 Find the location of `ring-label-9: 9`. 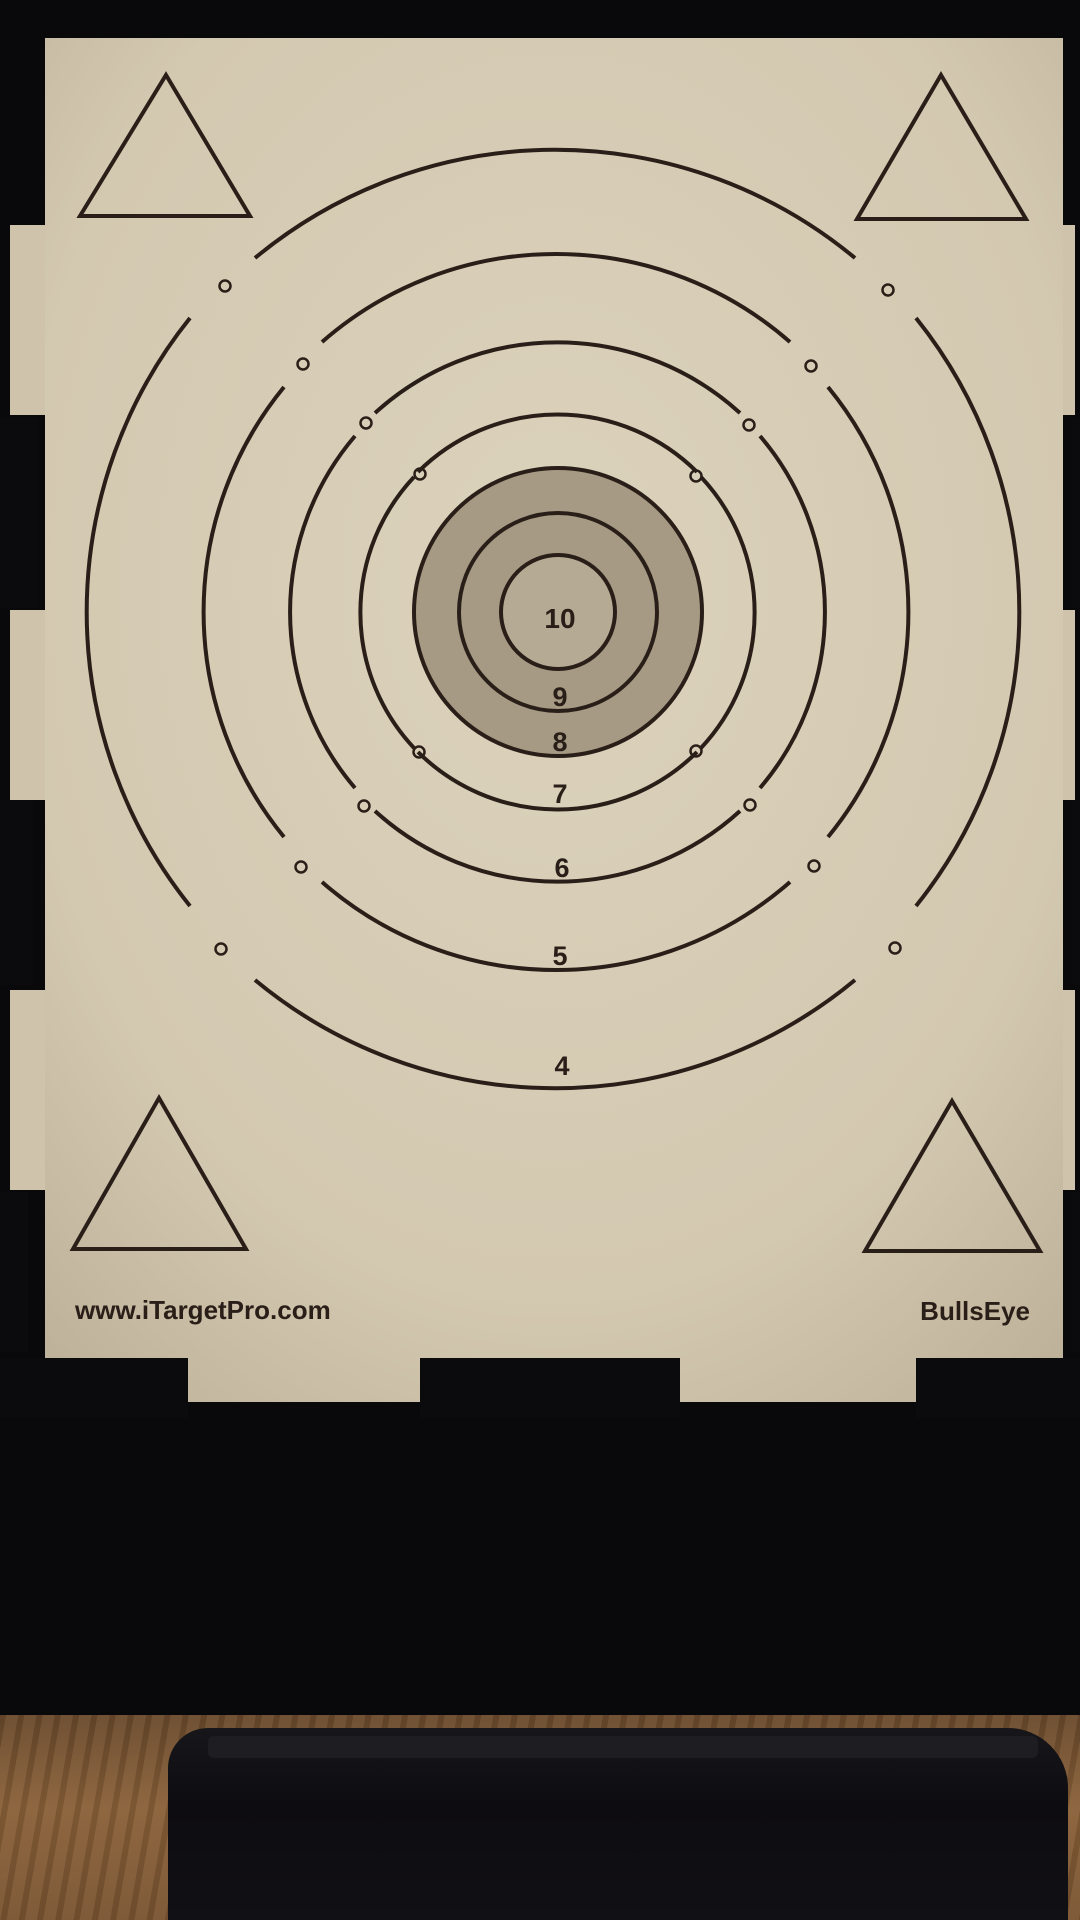

ring-label-9: 9 is located at coordinates (559, 697).